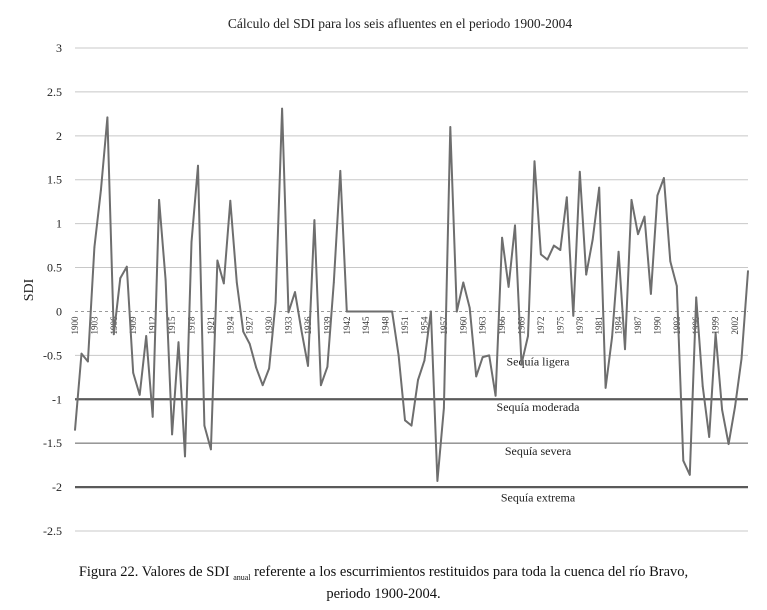 The height and width of the screenshot is (610, 767). What do you see at coordinates (696, 325) in the screenshot?
I see `x-tick-label: 1996` at bounding box center [696, 325].